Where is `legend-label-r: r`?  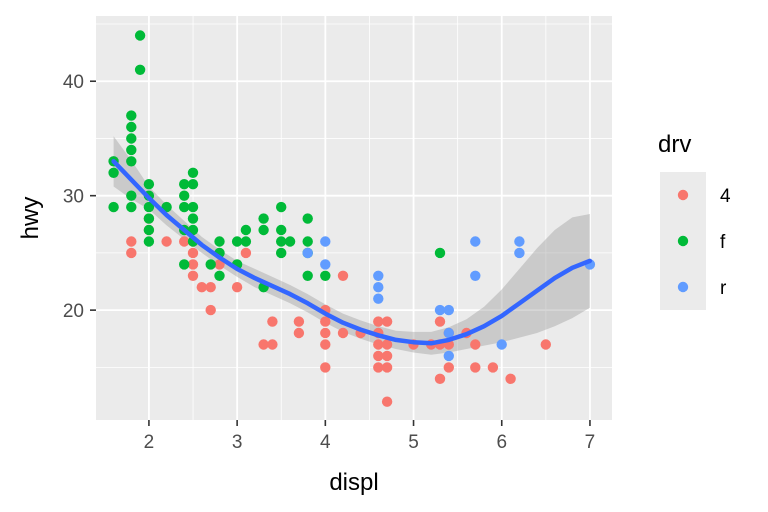 legend-label-r: r is located at coordinates (723, 288).